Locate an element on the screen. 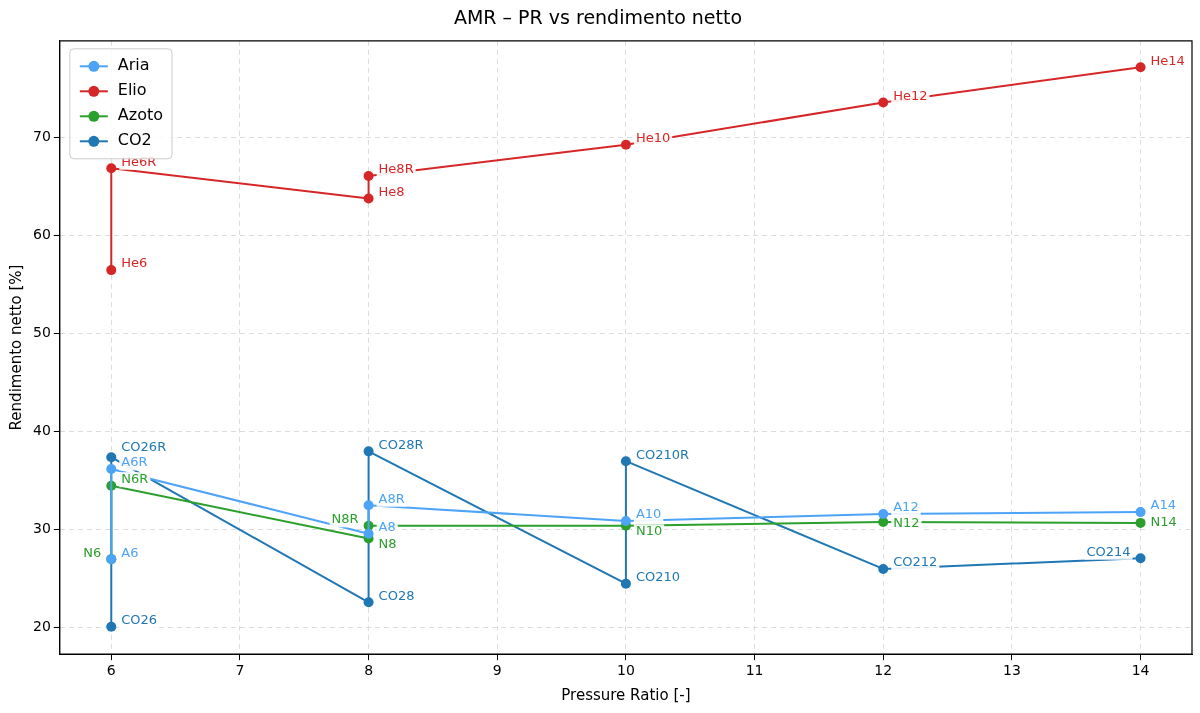  data-label: A10 is located at coordinates (648, 514).